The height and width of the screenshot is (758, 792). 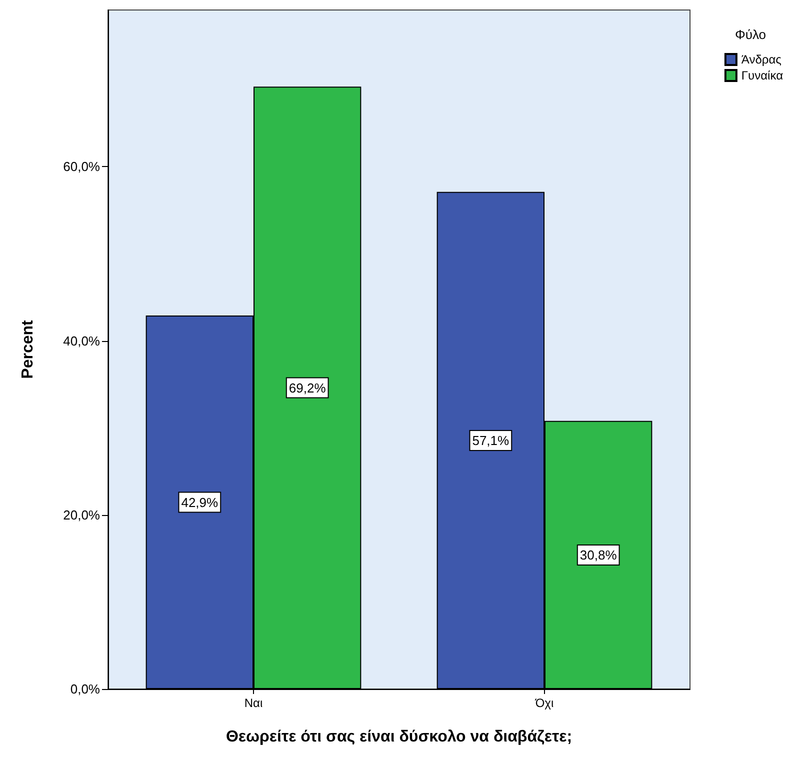 What do you see at coordinates (28, 349) in the screenshot?
I see `y-axis-title: Percent` at bounding box center [28, 349].